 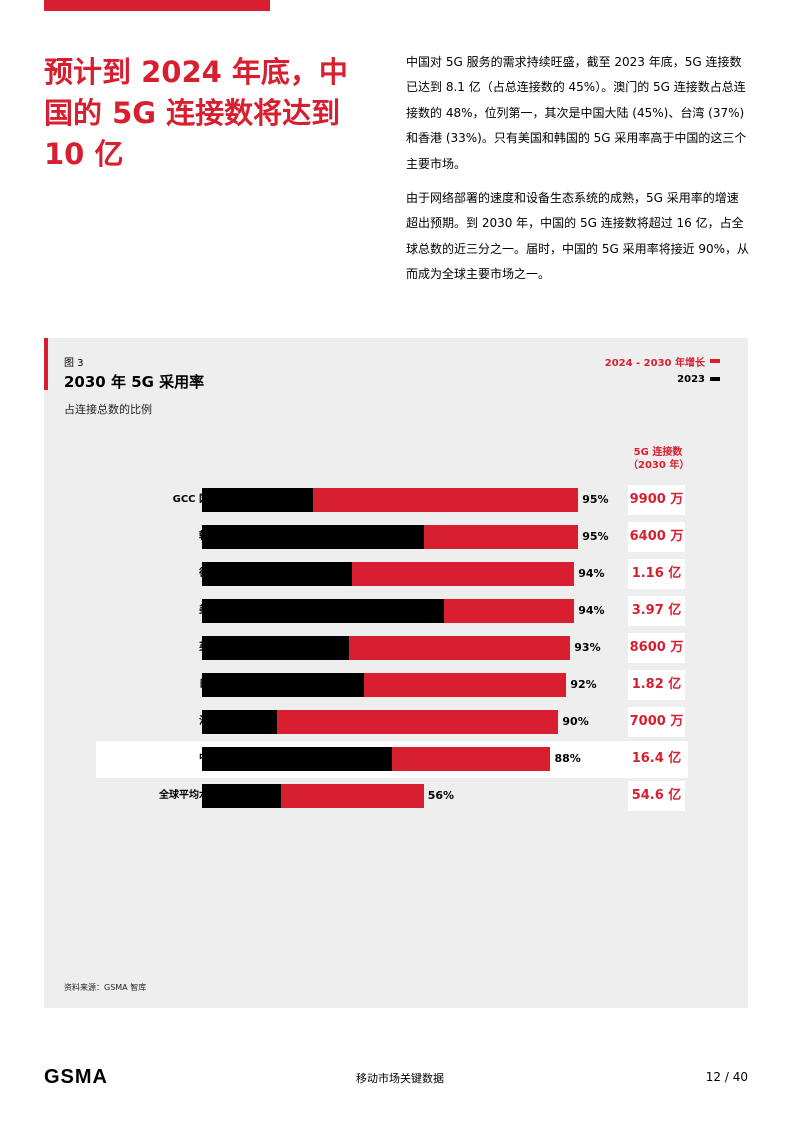 I want to click on connections-2030-value: 6400 万, so click(x=656, y=537).